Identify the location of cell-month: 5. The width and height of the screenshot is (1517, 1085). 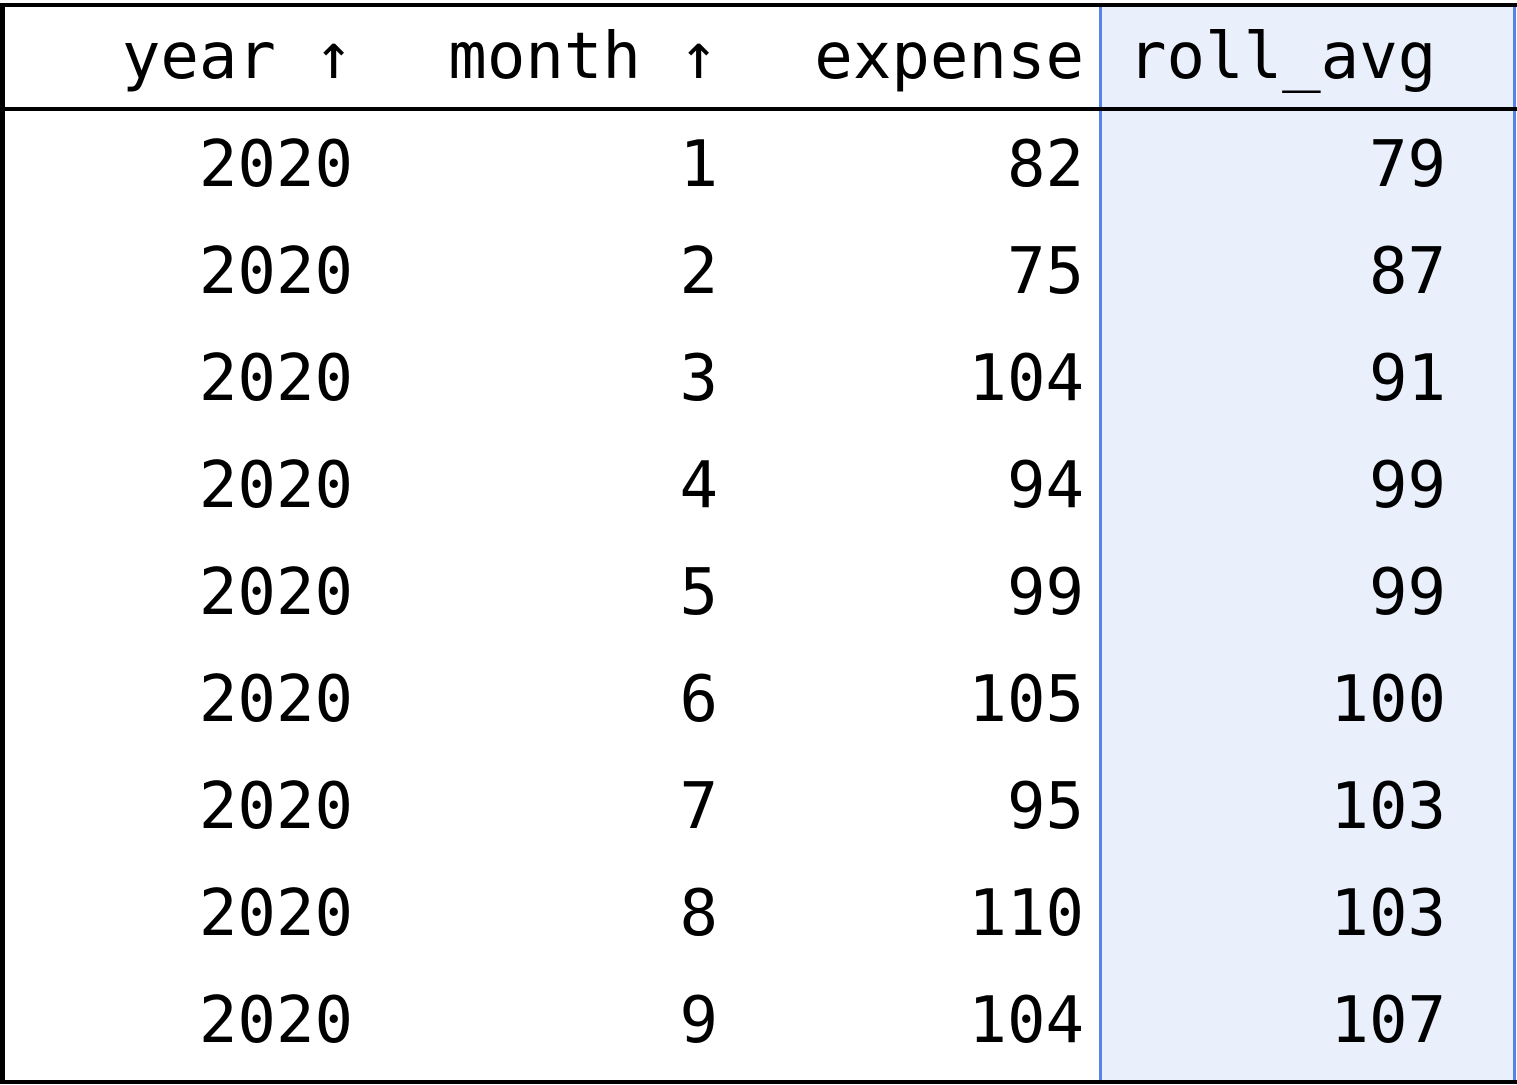
(698, 592).